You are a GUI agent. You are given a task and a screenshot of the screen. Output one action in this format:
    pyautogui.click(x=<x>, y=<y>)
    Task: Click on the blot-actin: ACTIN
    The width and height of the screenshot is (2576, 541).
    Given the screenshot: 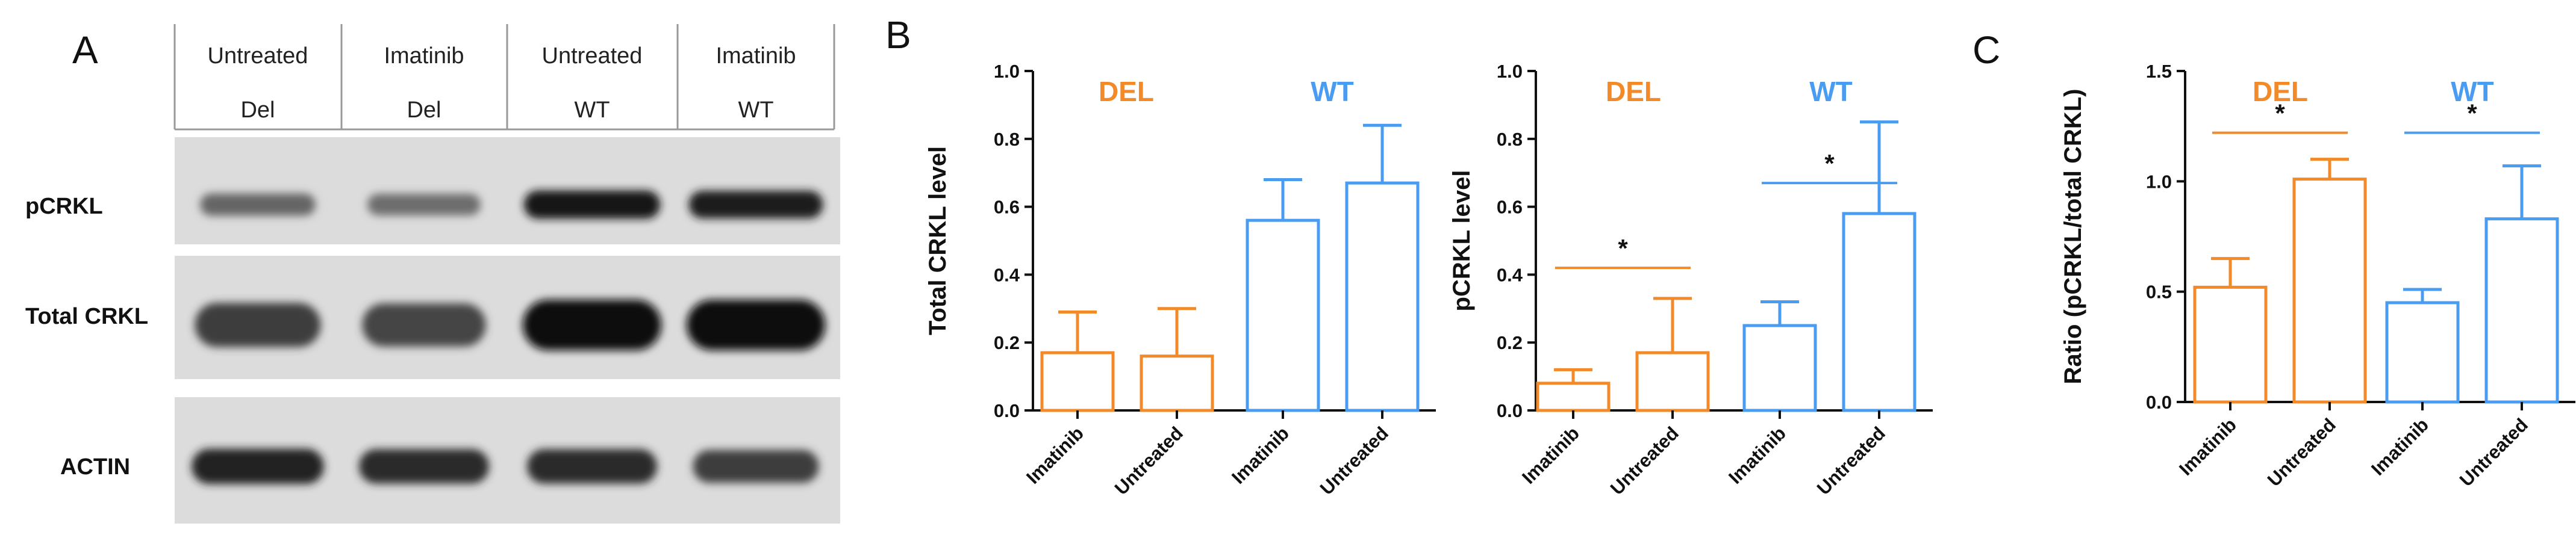 What is the action you would take?
    pyautogui.click(x=450, y=460)
    